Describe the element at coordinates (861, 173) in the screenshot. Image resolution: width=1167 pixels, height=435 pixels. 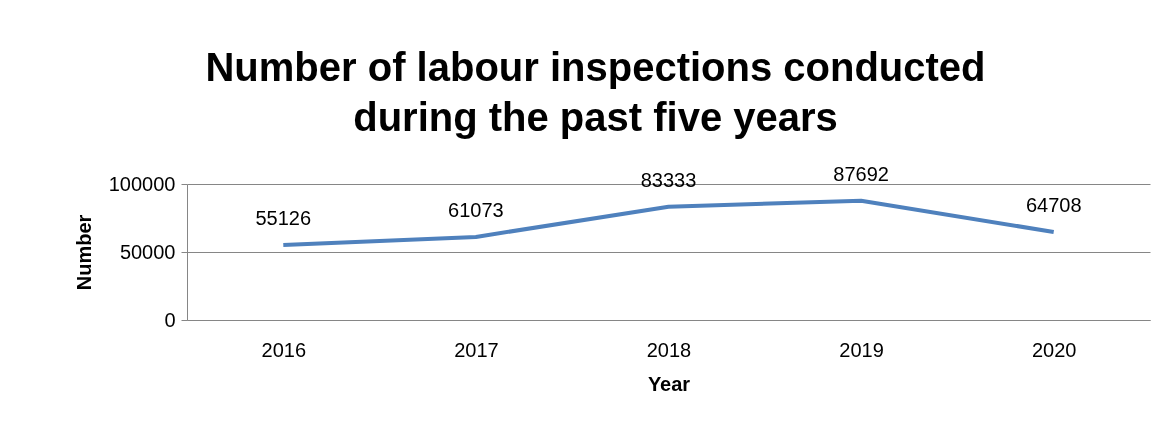
I see `data-label: 87692` at that location.